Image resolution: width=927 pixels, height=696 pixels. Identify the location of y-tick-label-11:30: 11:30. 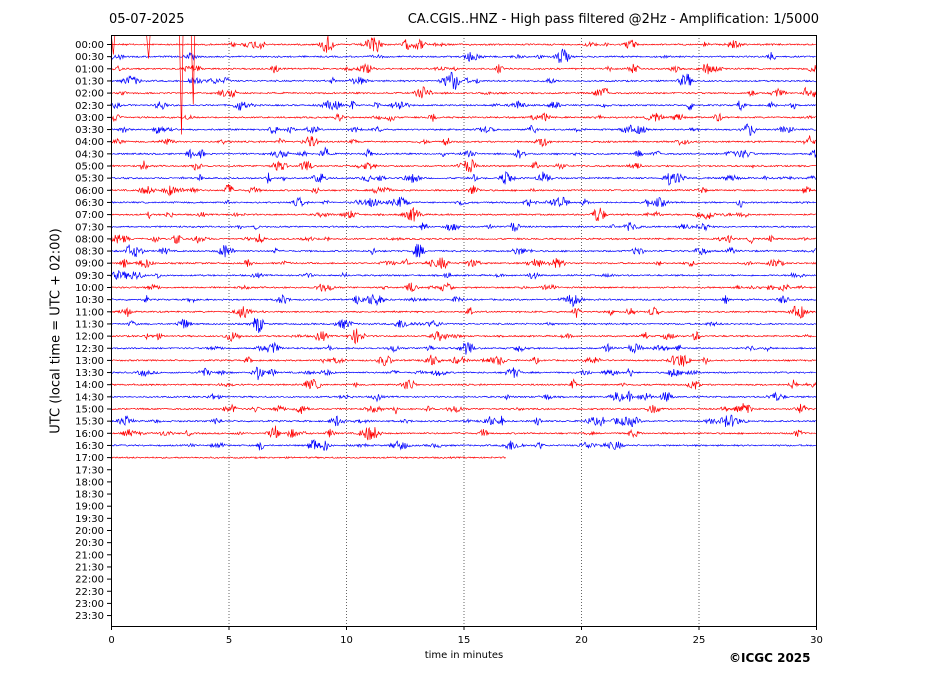
(89, 324).